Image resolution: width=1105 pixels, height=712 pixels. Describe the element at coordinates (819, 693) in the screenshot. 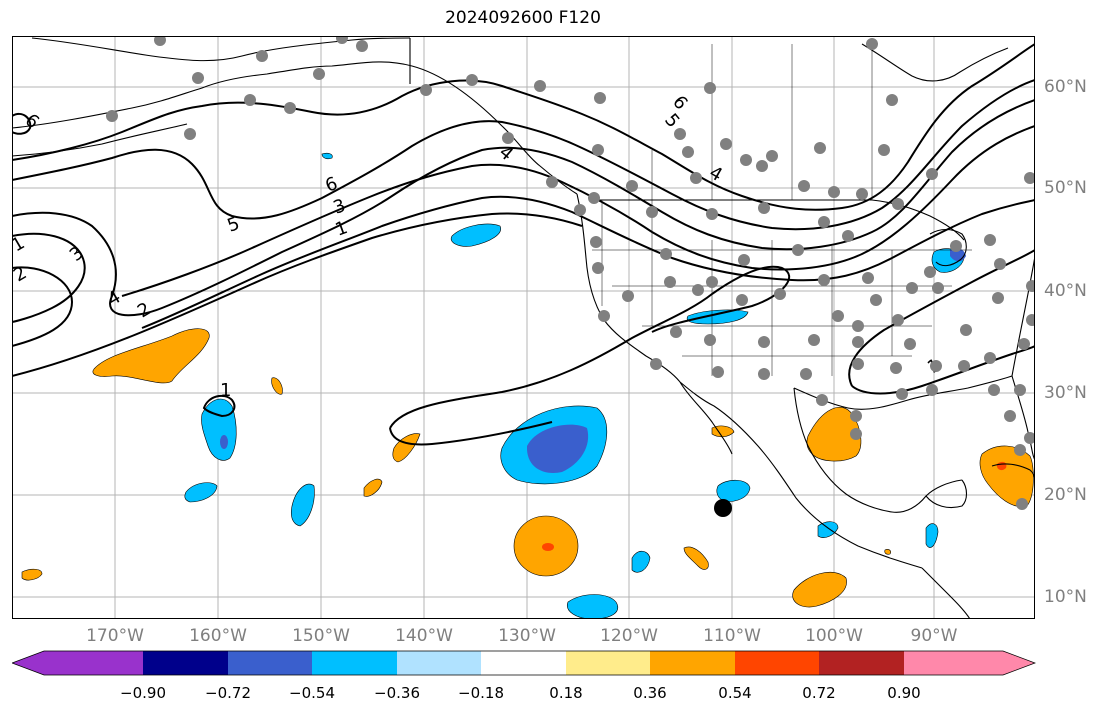

I see `colorbar-tick-9: 0.72` at that location.